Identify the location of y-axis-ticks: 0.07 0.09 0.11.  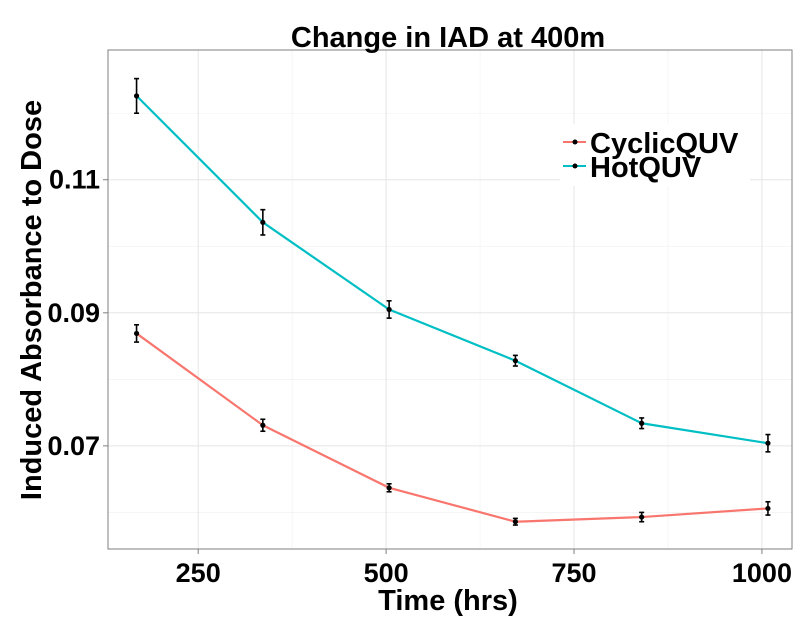
(77, 313).